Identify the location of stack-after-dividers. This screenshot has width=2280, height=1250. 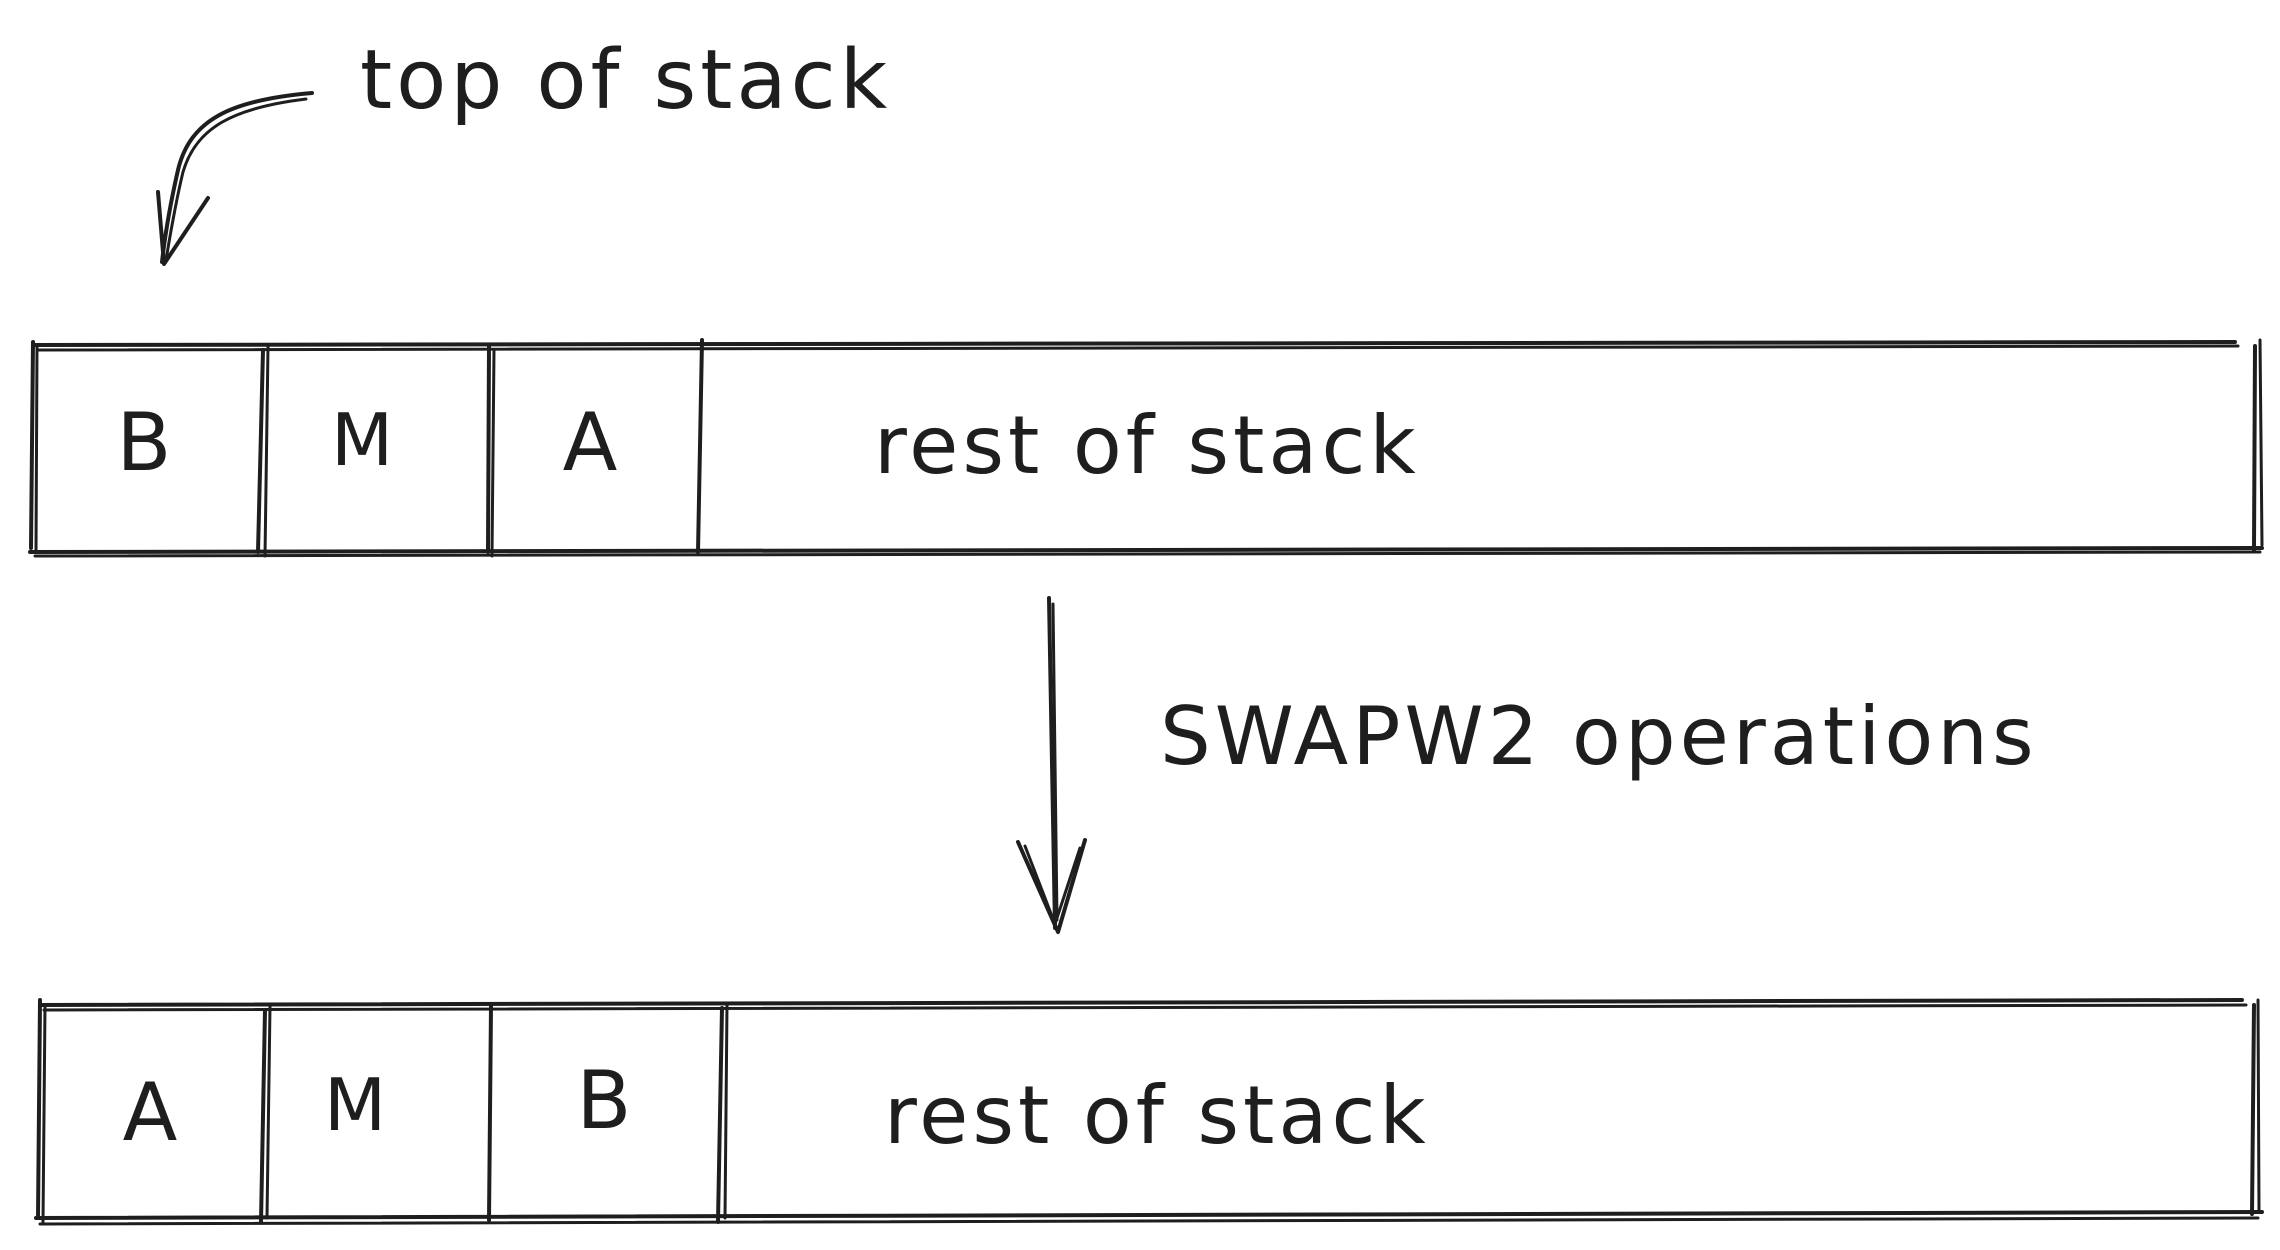
(494, 1113).